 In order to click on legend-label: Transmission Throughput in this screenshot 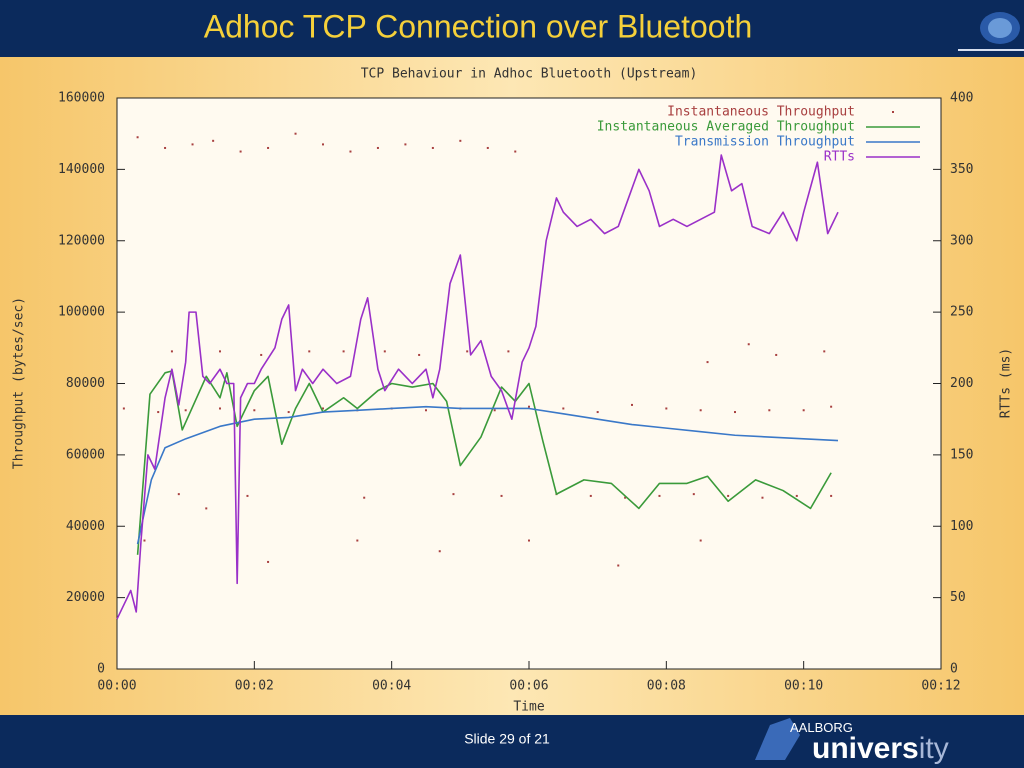, I will do `click(765, 142)`.